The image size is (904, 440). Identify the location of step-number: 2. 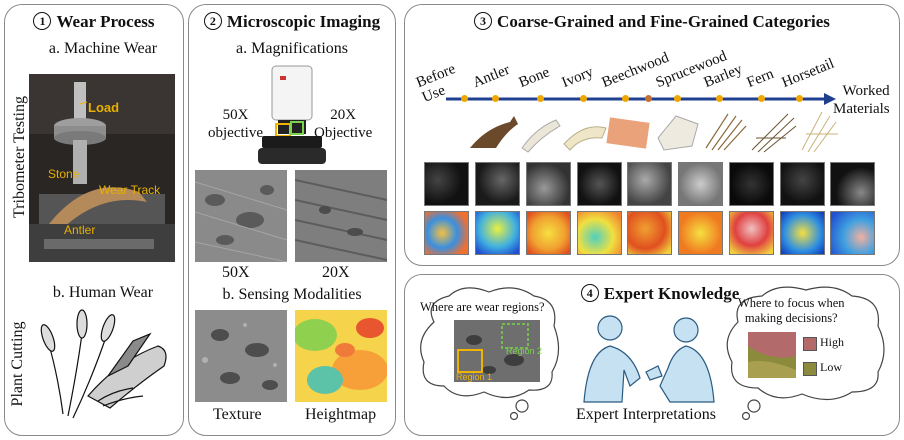
(212, 21).